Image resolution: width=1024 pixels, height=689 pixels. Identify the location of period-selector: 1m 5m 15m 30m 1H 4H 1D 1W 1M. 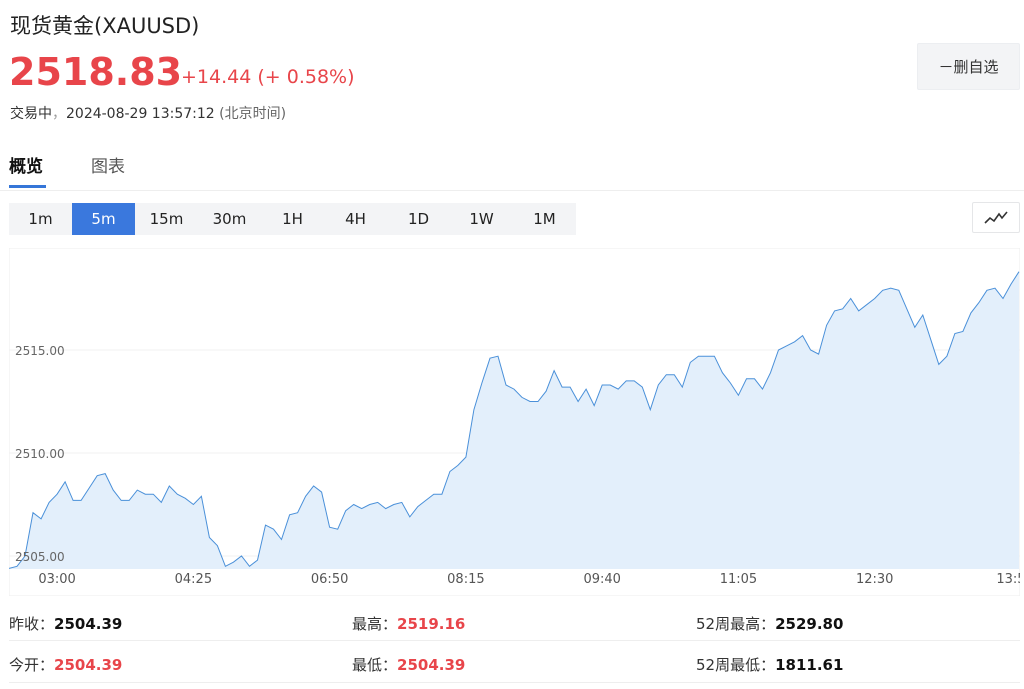
(292, 219).